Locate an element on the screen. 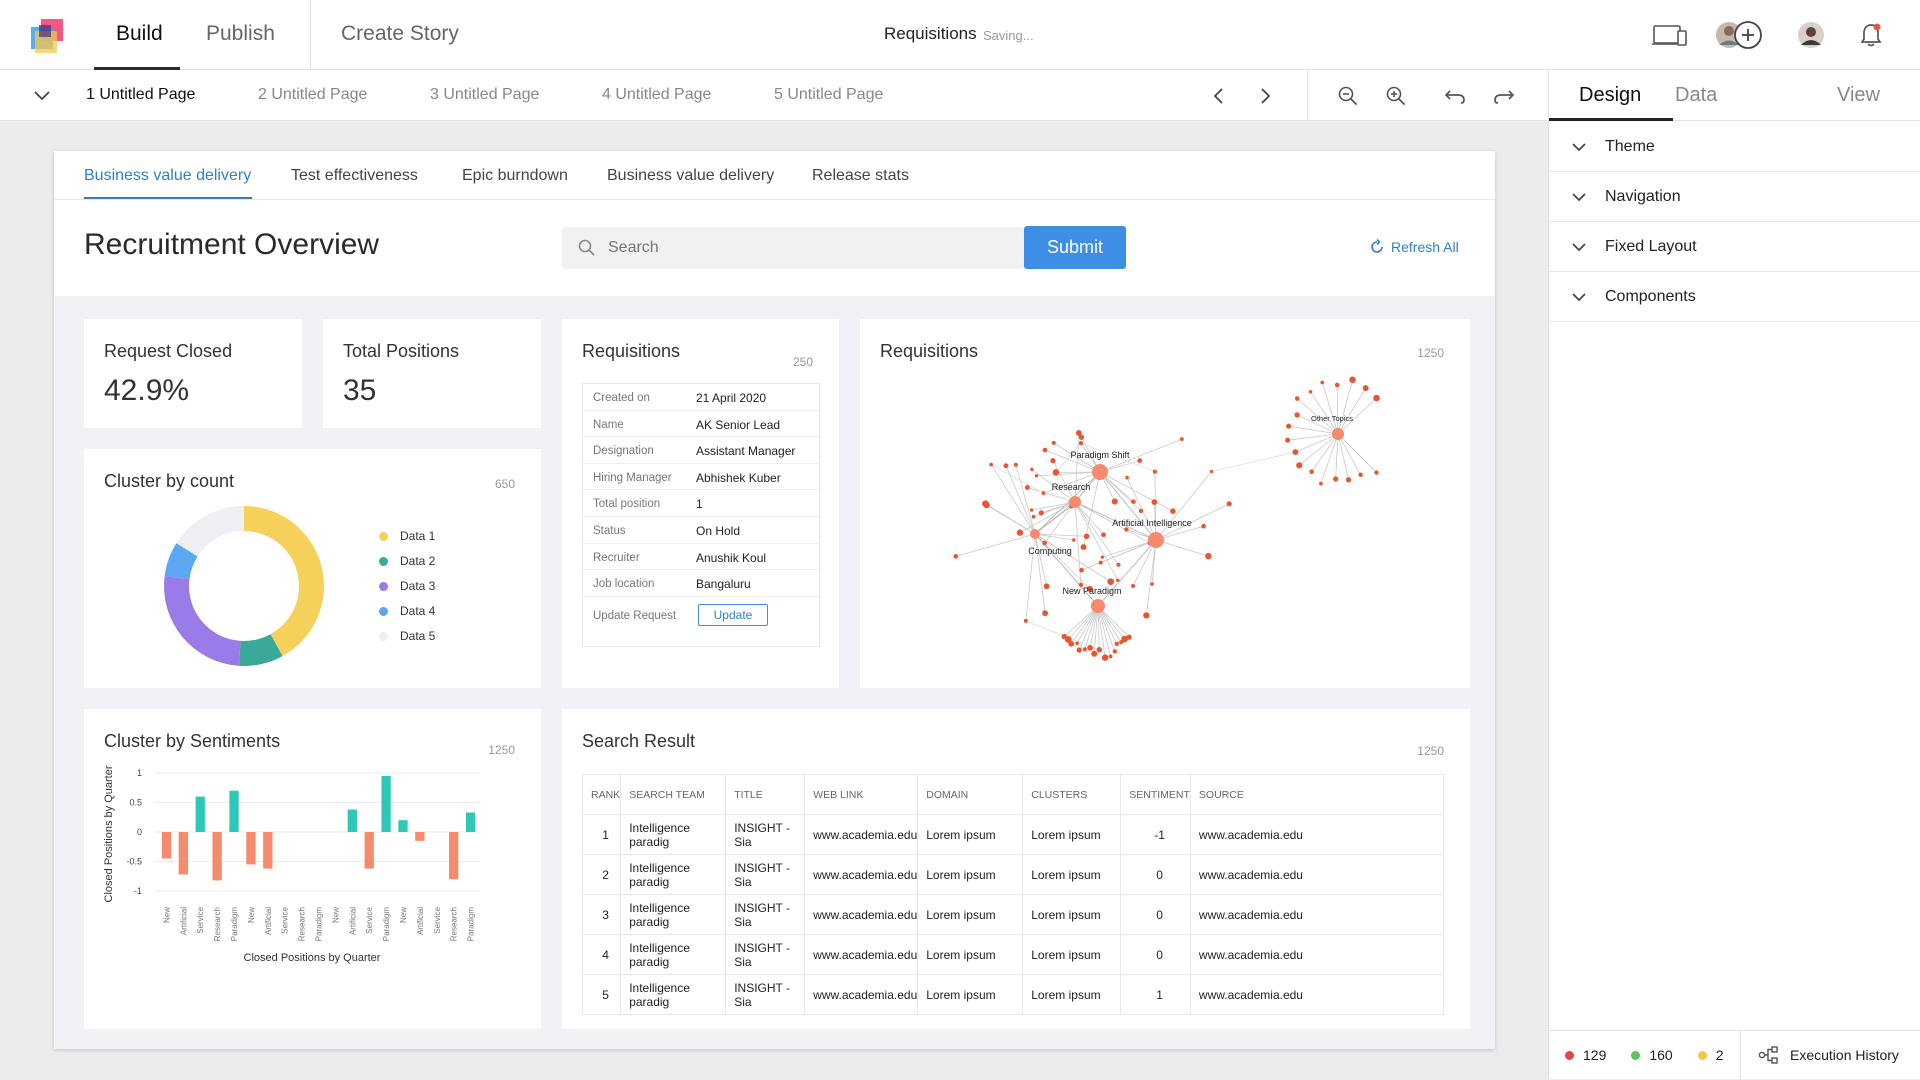 This screenshot has width=1920, height=1080. column-header: RANK is located at coordinates (602, 795).